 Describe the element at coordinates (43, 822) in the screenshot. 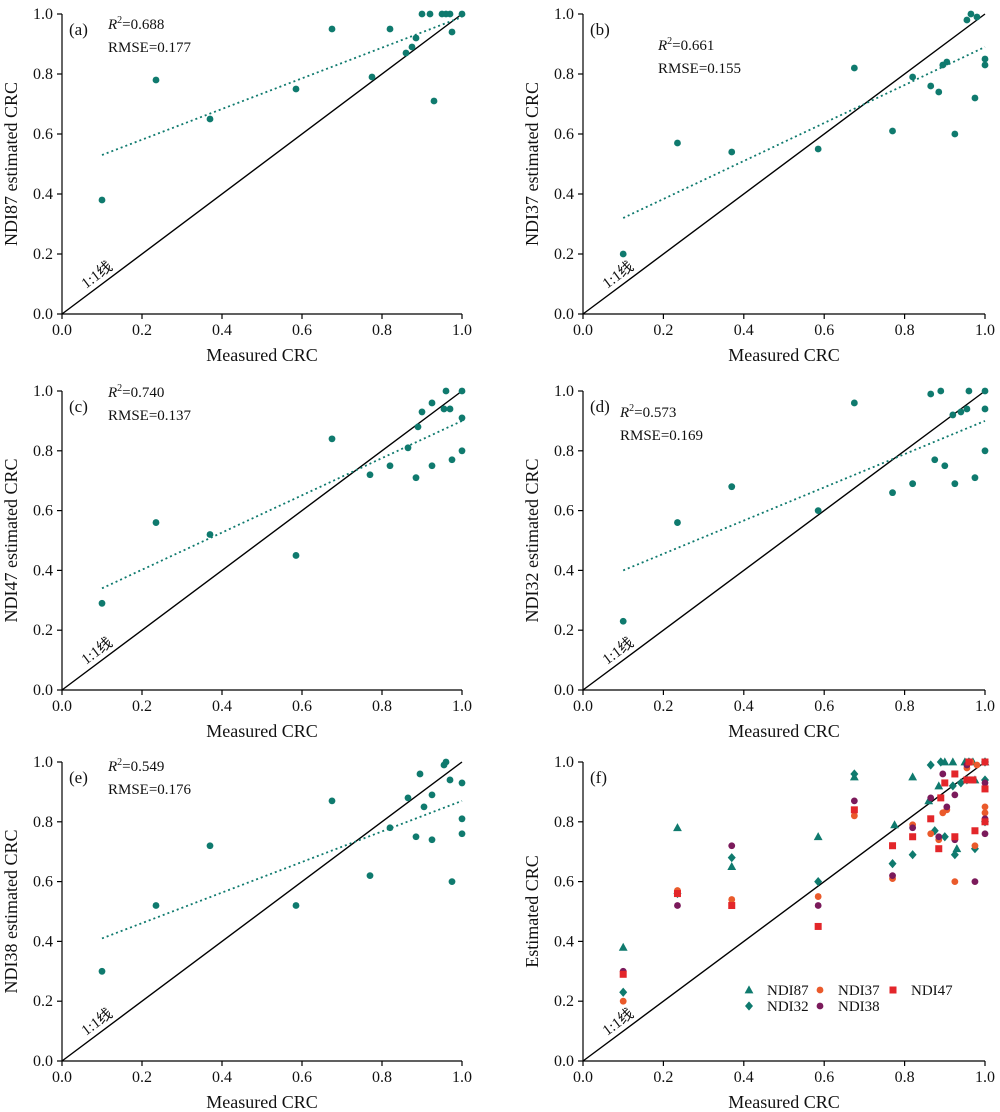

I see `y-tick-label: 0.8` at that location.